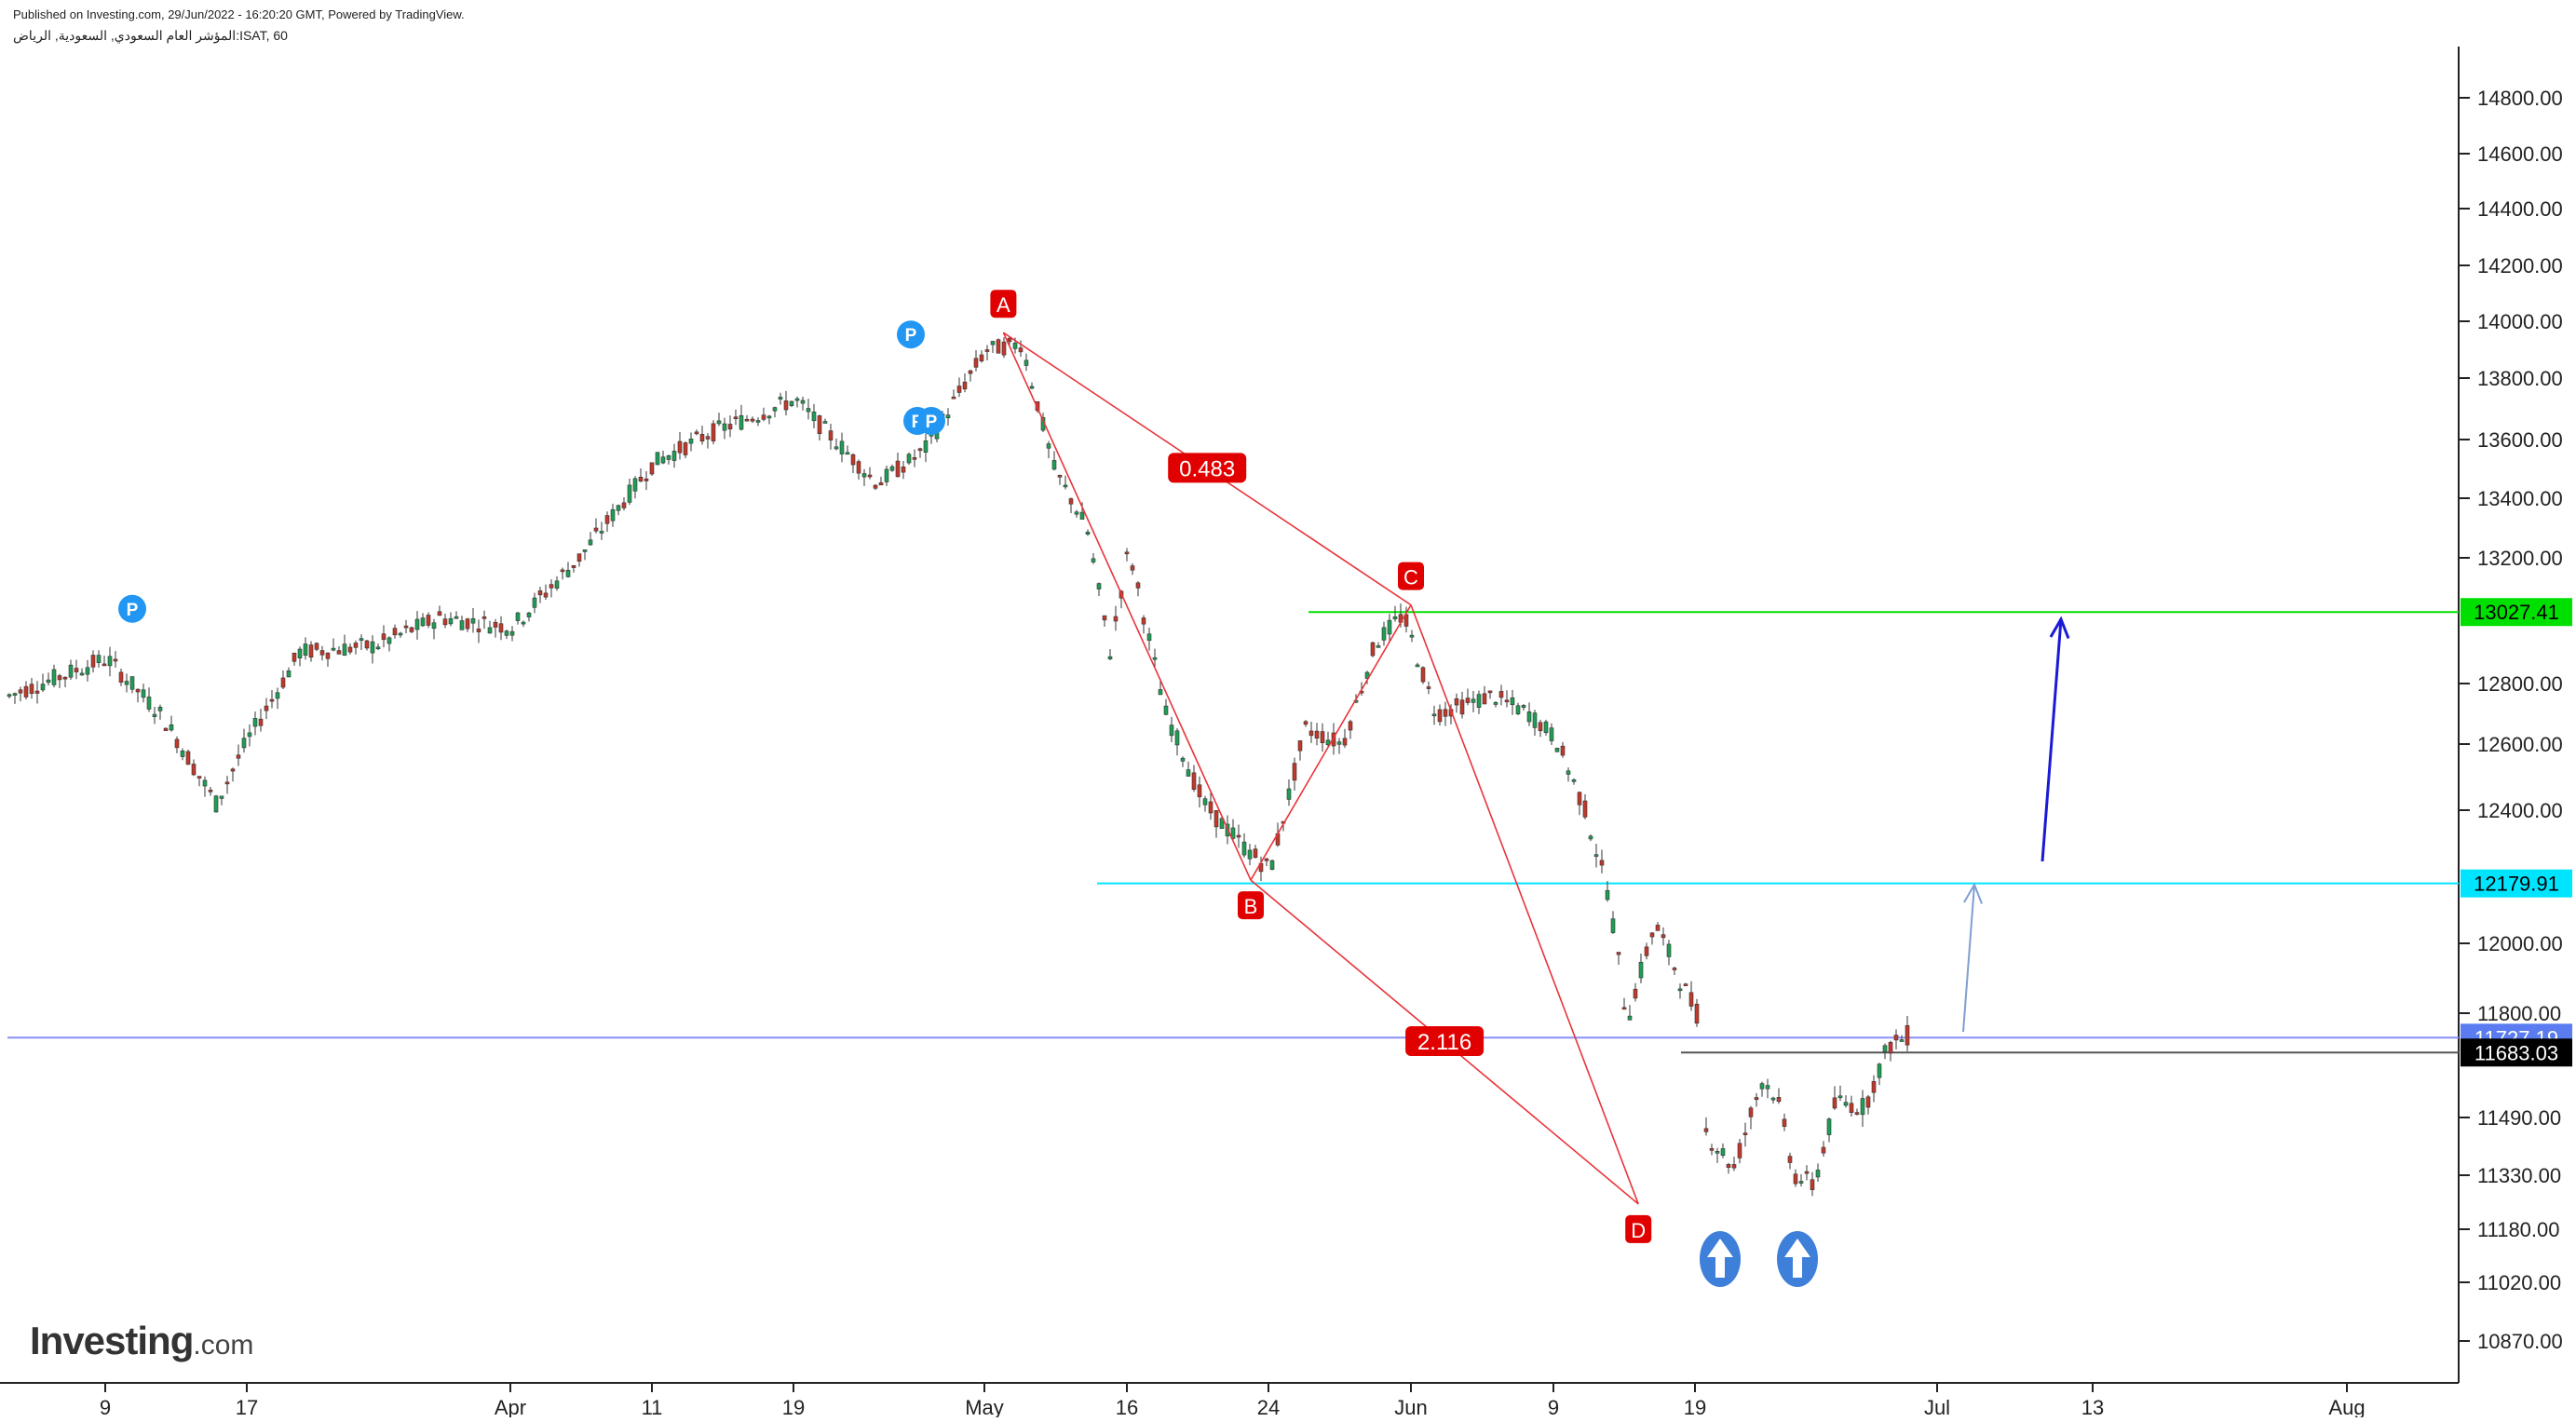 The width and height of the screenshot is (2576, 1422). I want to click on ratio-label: 0.483, so click(1207, 468).